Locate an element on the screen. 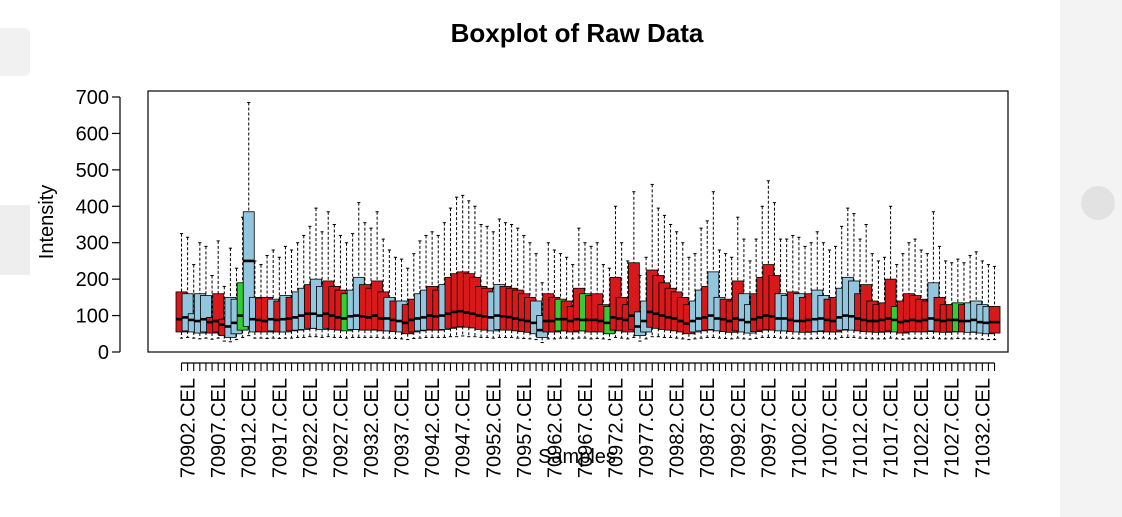 Image resolution: width=1122 pixels, height=517 pixels. x-tick-label: 70917.CEL is located at coordinates (280, 428).